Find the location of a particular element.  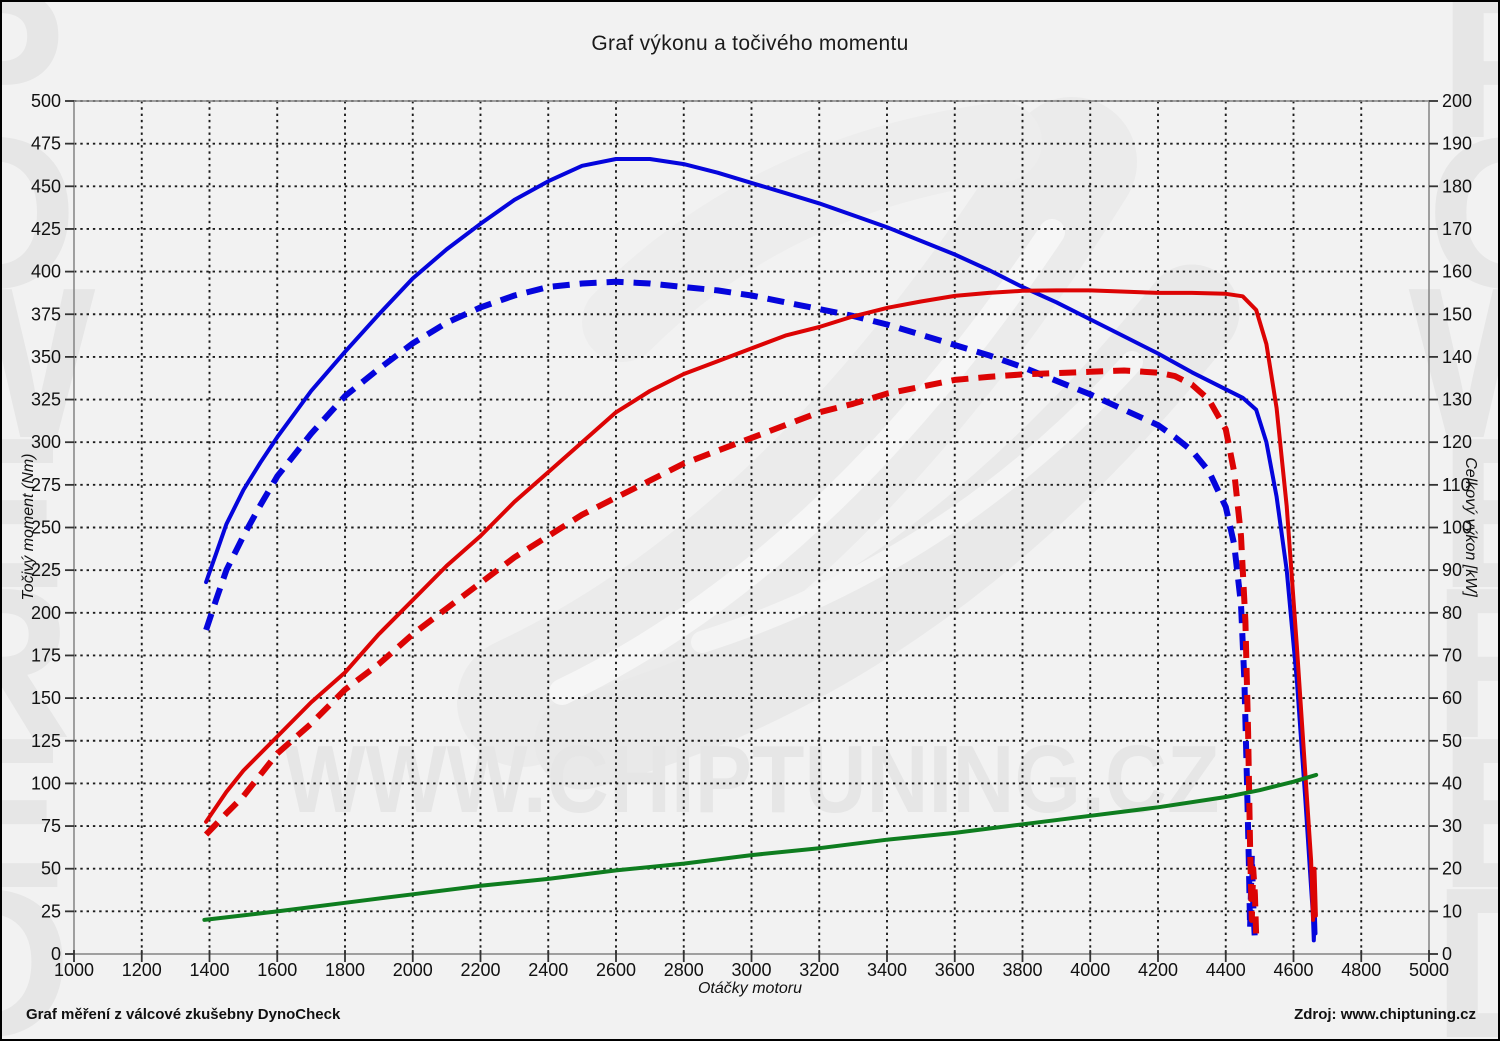

series-loss-curve is located at coordinates (760, 847).